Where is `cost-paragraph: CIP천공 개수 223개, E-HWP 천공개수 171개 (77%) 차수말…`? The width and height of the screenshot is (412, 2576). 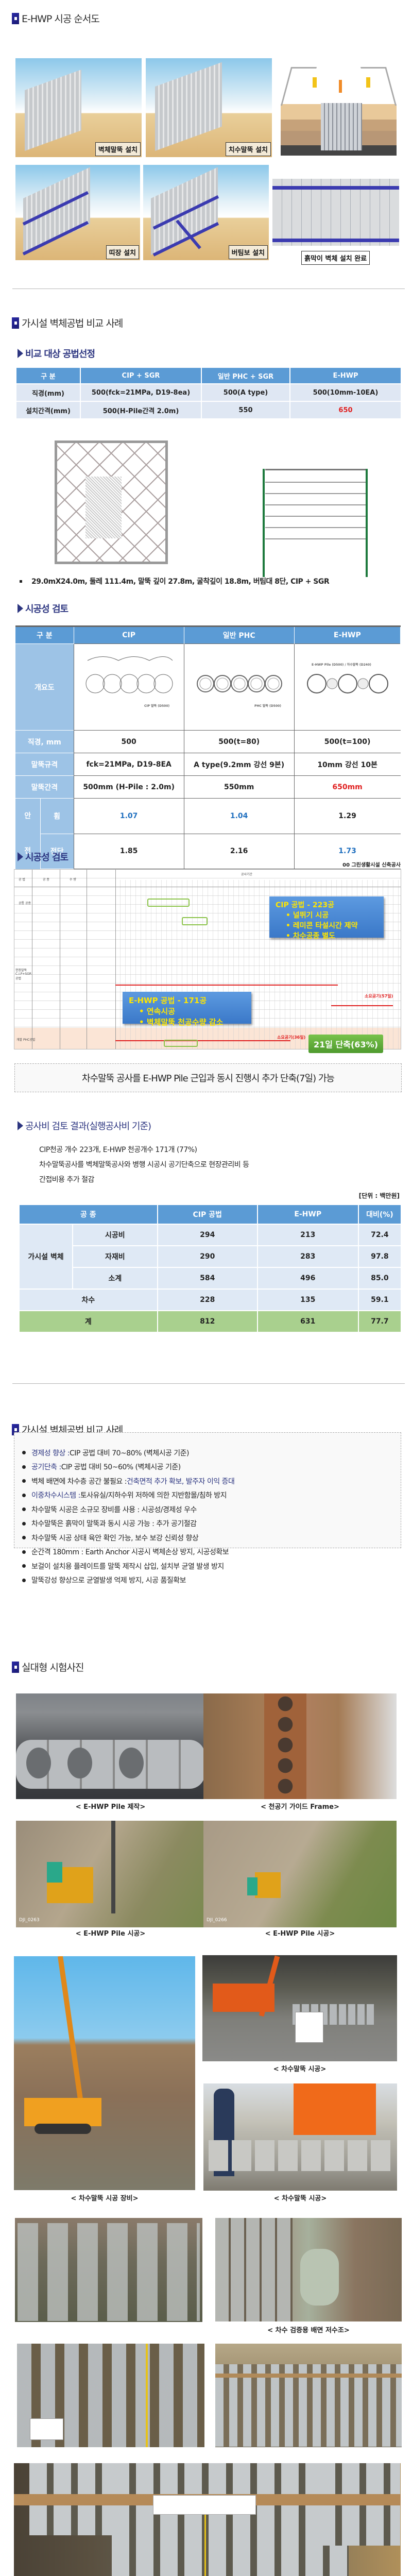
cost-paragraph: CIP천공 개수 223개, E-HWP 천공개수 171개 (77%) 차수말… is located at coordinates (144, 1165).